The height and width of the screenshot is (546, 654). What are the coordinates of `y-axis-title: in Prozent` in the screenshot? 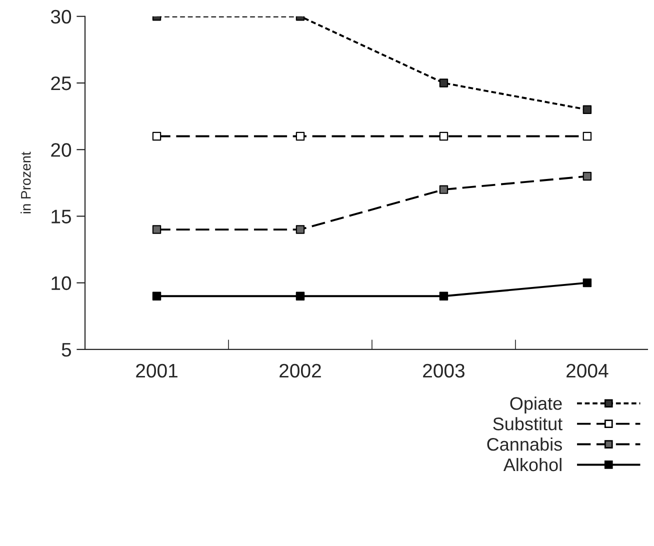 It's located at (25, 183).